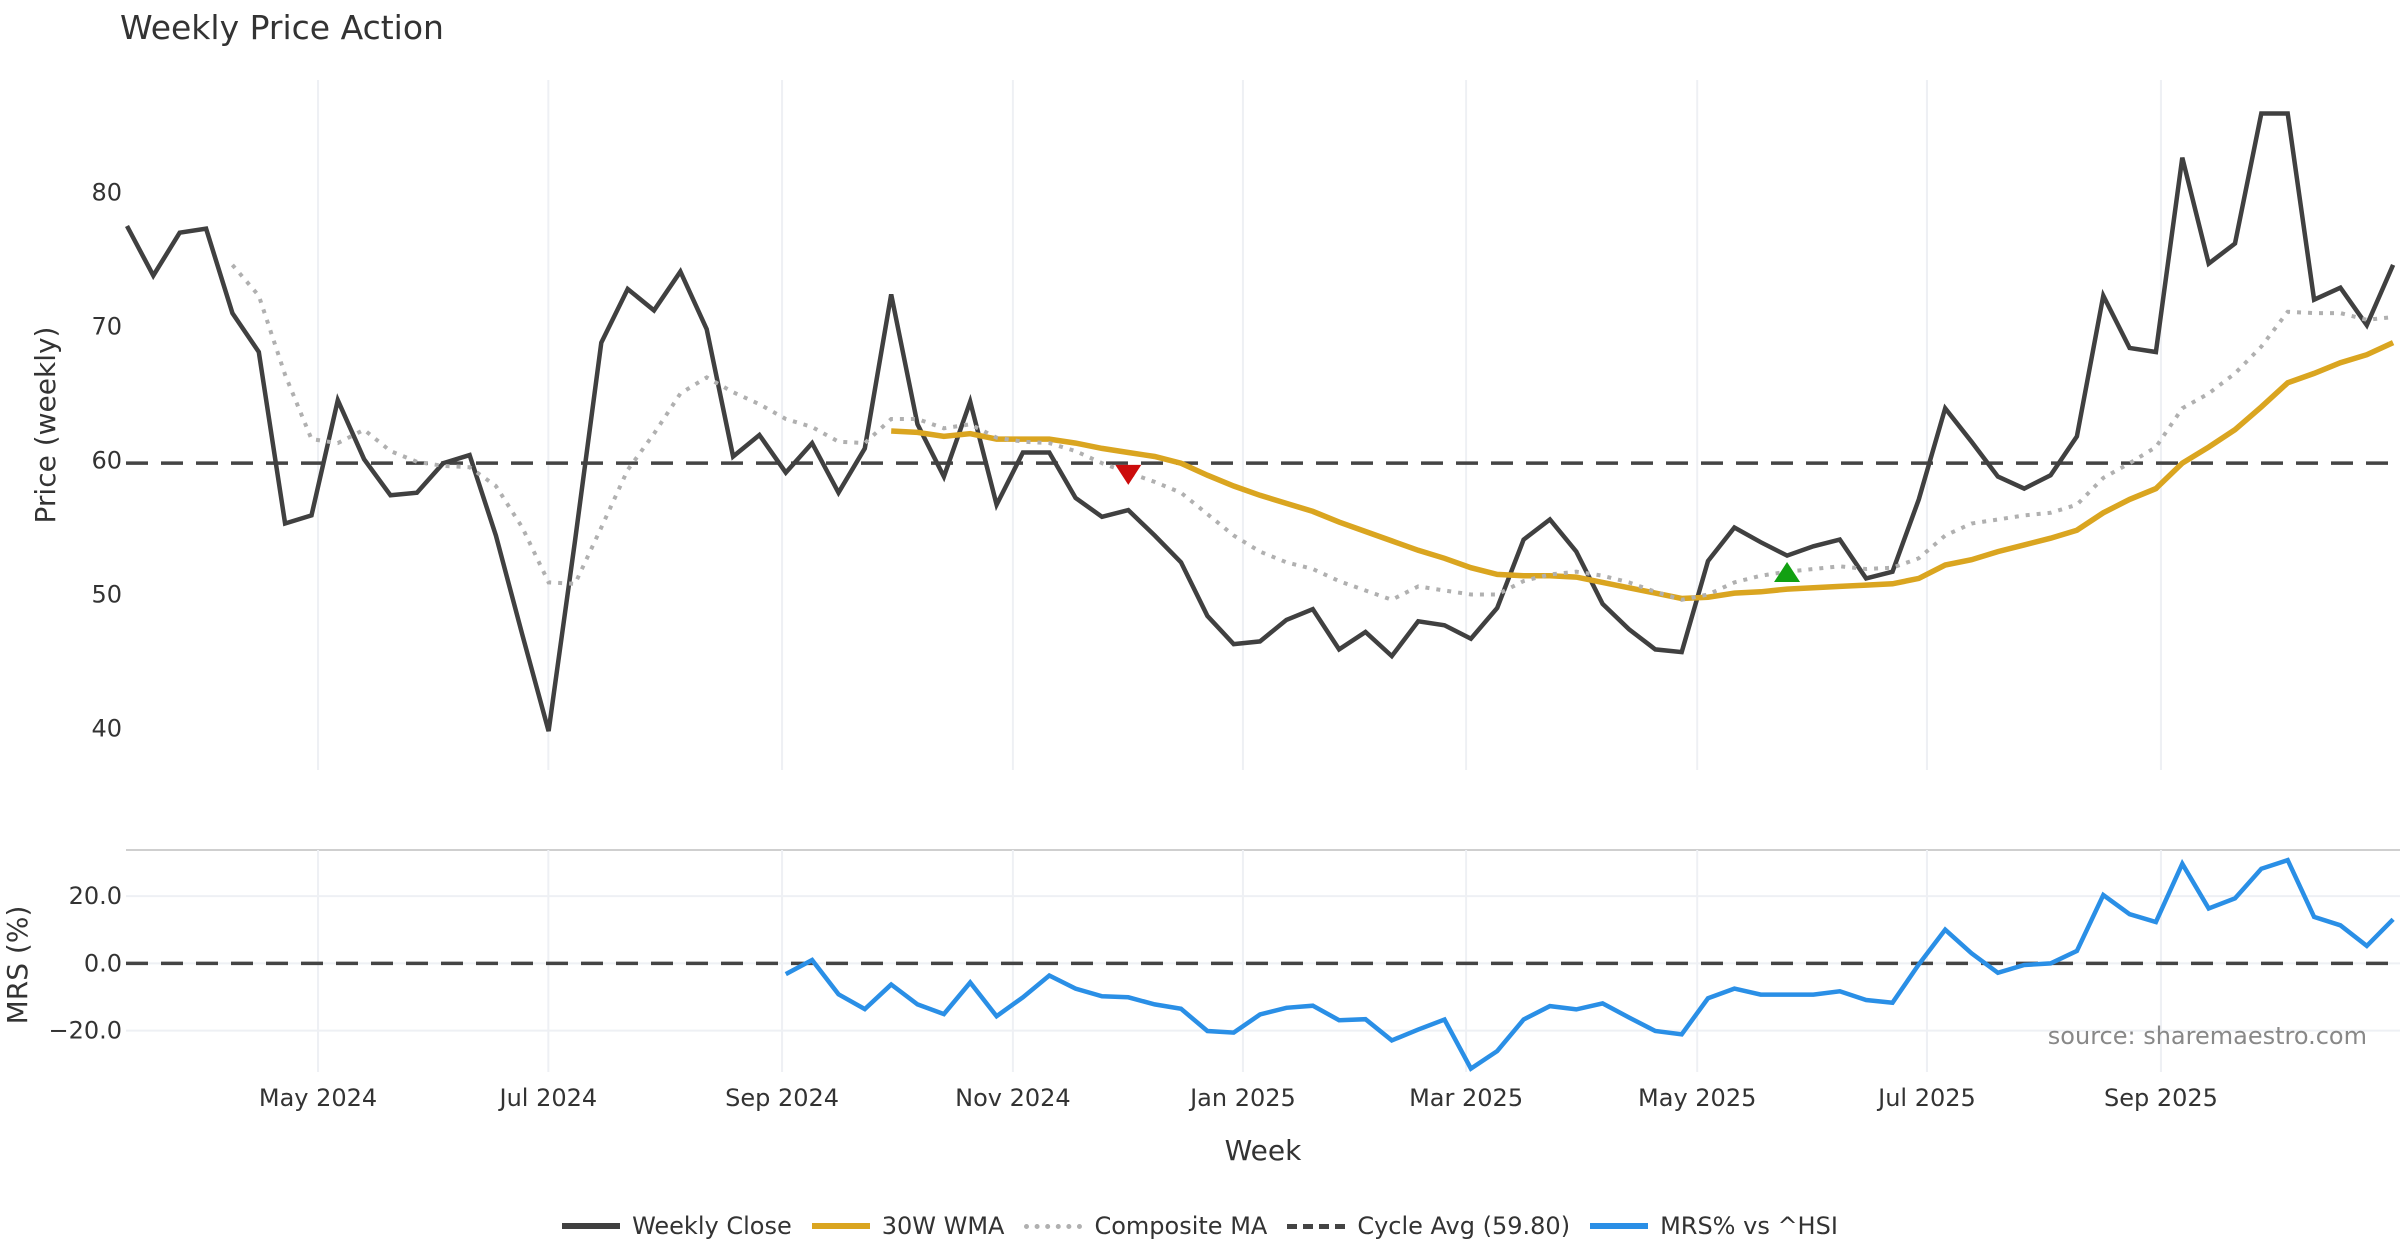  I want to click on legend-label: 30W WMA, so click(943, 1226).